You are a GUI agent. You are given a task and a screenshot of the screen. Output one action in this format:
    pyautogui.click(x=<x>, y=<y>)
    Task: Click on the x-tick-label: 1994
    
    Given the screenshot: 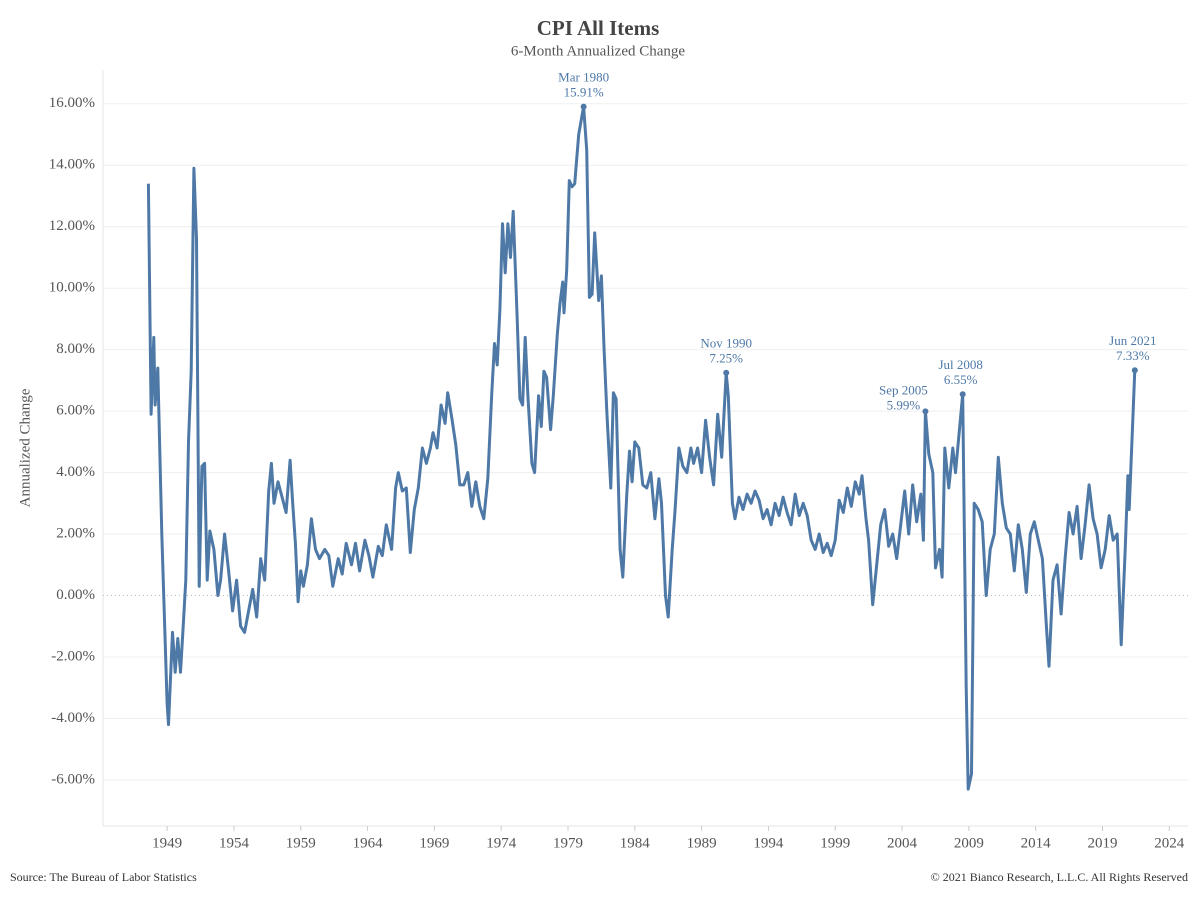 What is the action you would take?
    pyautogui.click(x=768, y=843)
    